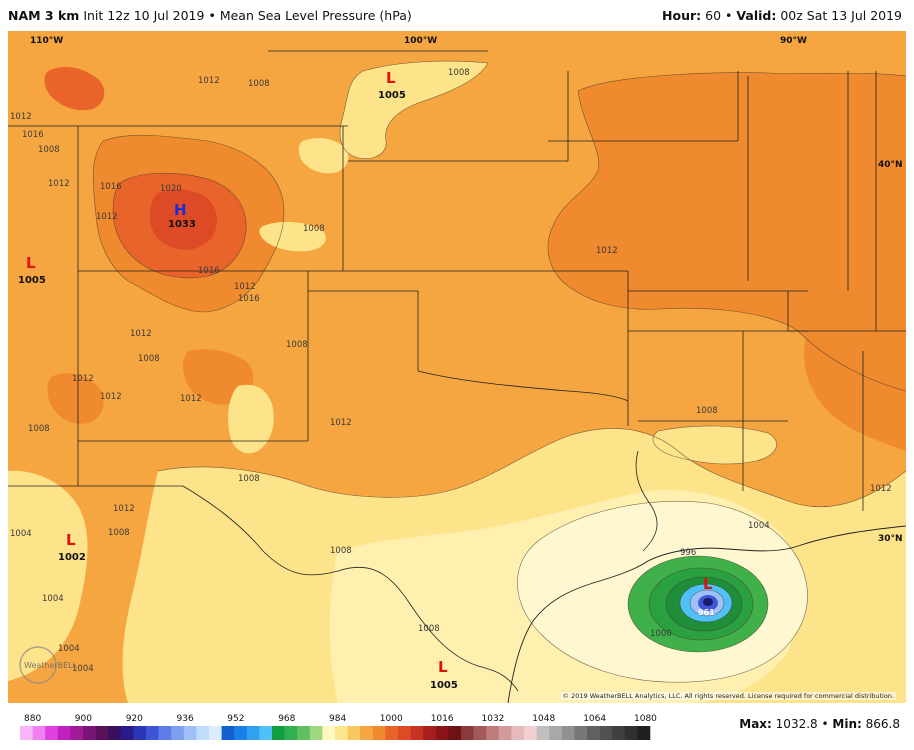 The width and height of the screenshot is (914, 750). What do you see at coordinates (44, 15) in the screenshot?
I see `model-name: NAM 3 km` at bounding box center [44, 15].